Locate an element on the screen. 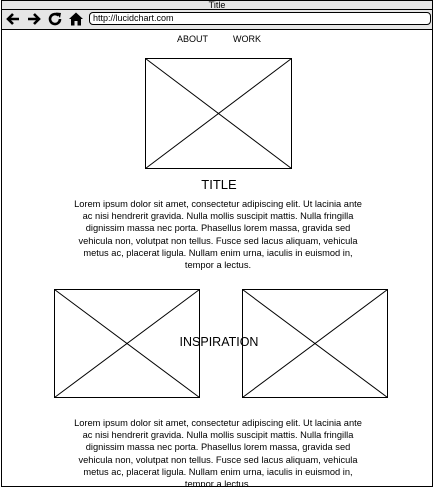 The image size is (436, 488). gallery-heading: INSPIRATION is located at coordinates (219, 342).